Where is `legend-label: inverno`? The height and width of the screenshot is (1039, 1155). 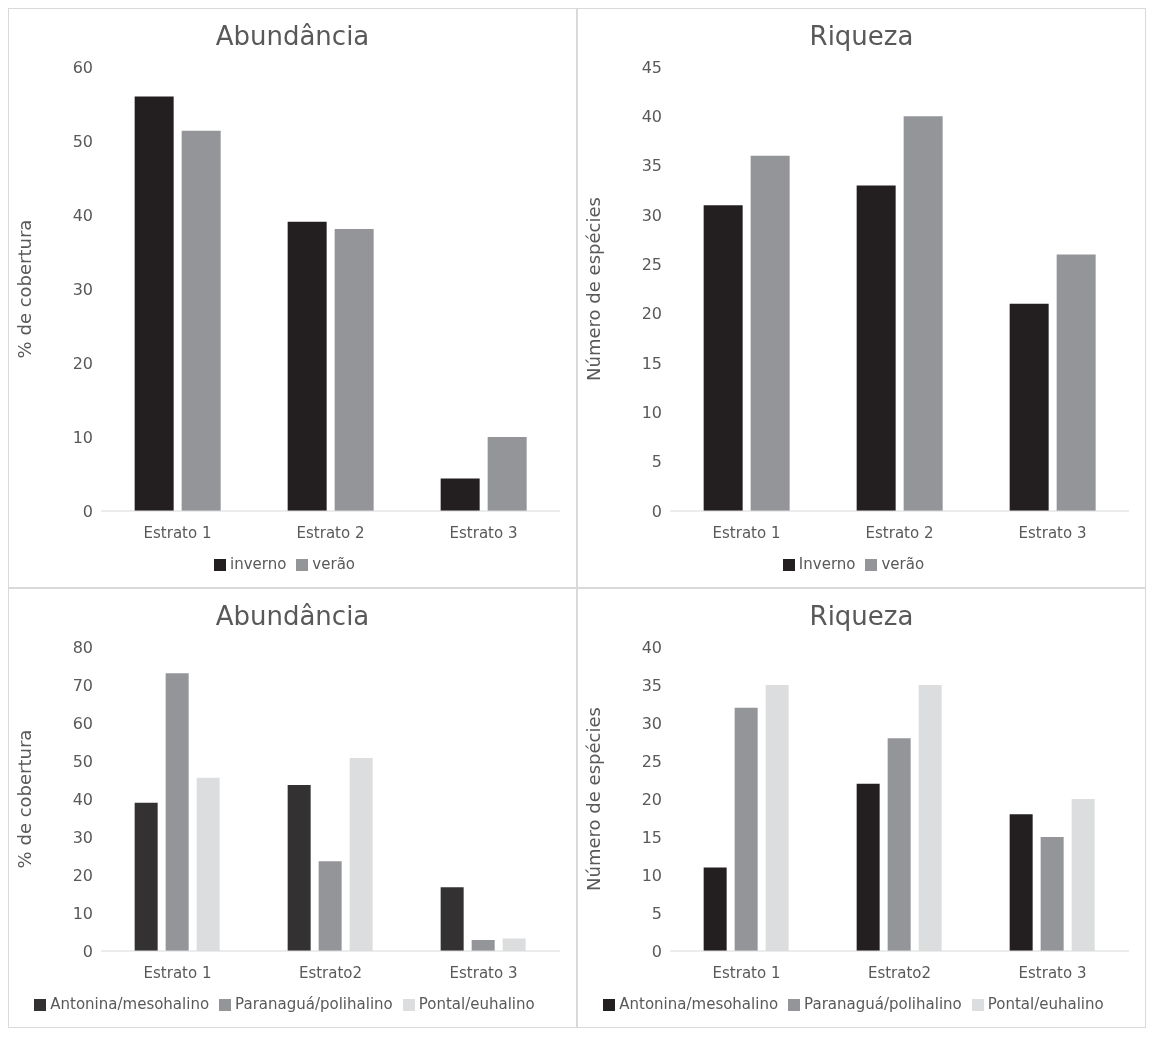
legend-label: inverno is located at coordinates (258, 564).